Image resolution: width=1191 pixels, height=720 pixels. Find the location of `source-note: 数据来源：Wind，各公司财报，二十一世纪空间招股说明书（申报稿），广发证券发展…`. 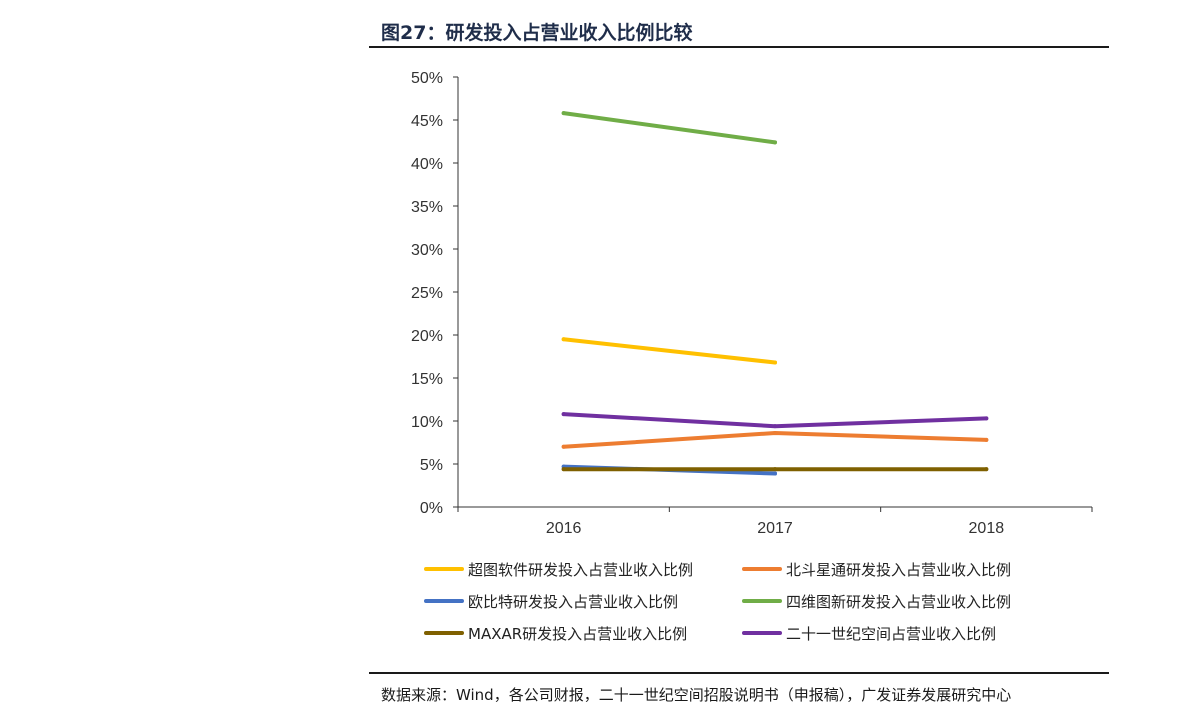

source-note: 数据来源：Wind，各公司财报，二十一世纪空间招股说明书（申报稿），广发证券发展… is located at coordinates (696, 695).